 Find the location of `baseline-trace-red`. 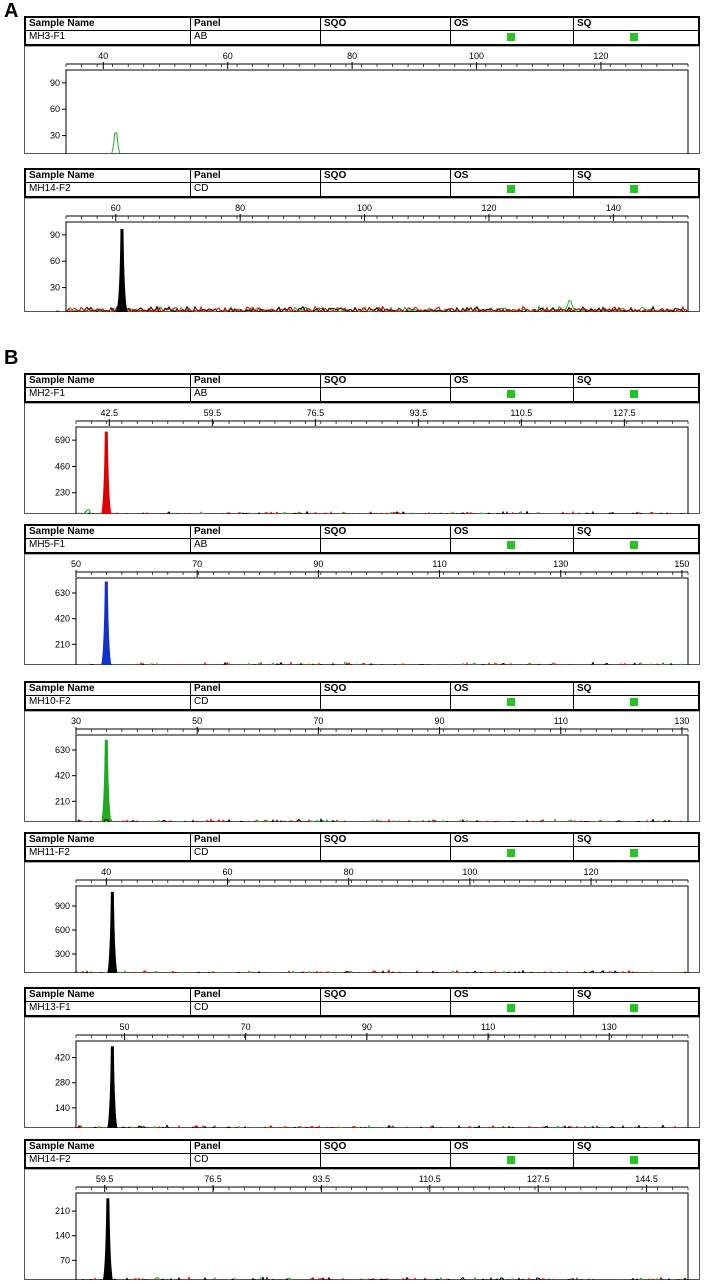

baseline-trace-red is located at coordinates (380, 819).